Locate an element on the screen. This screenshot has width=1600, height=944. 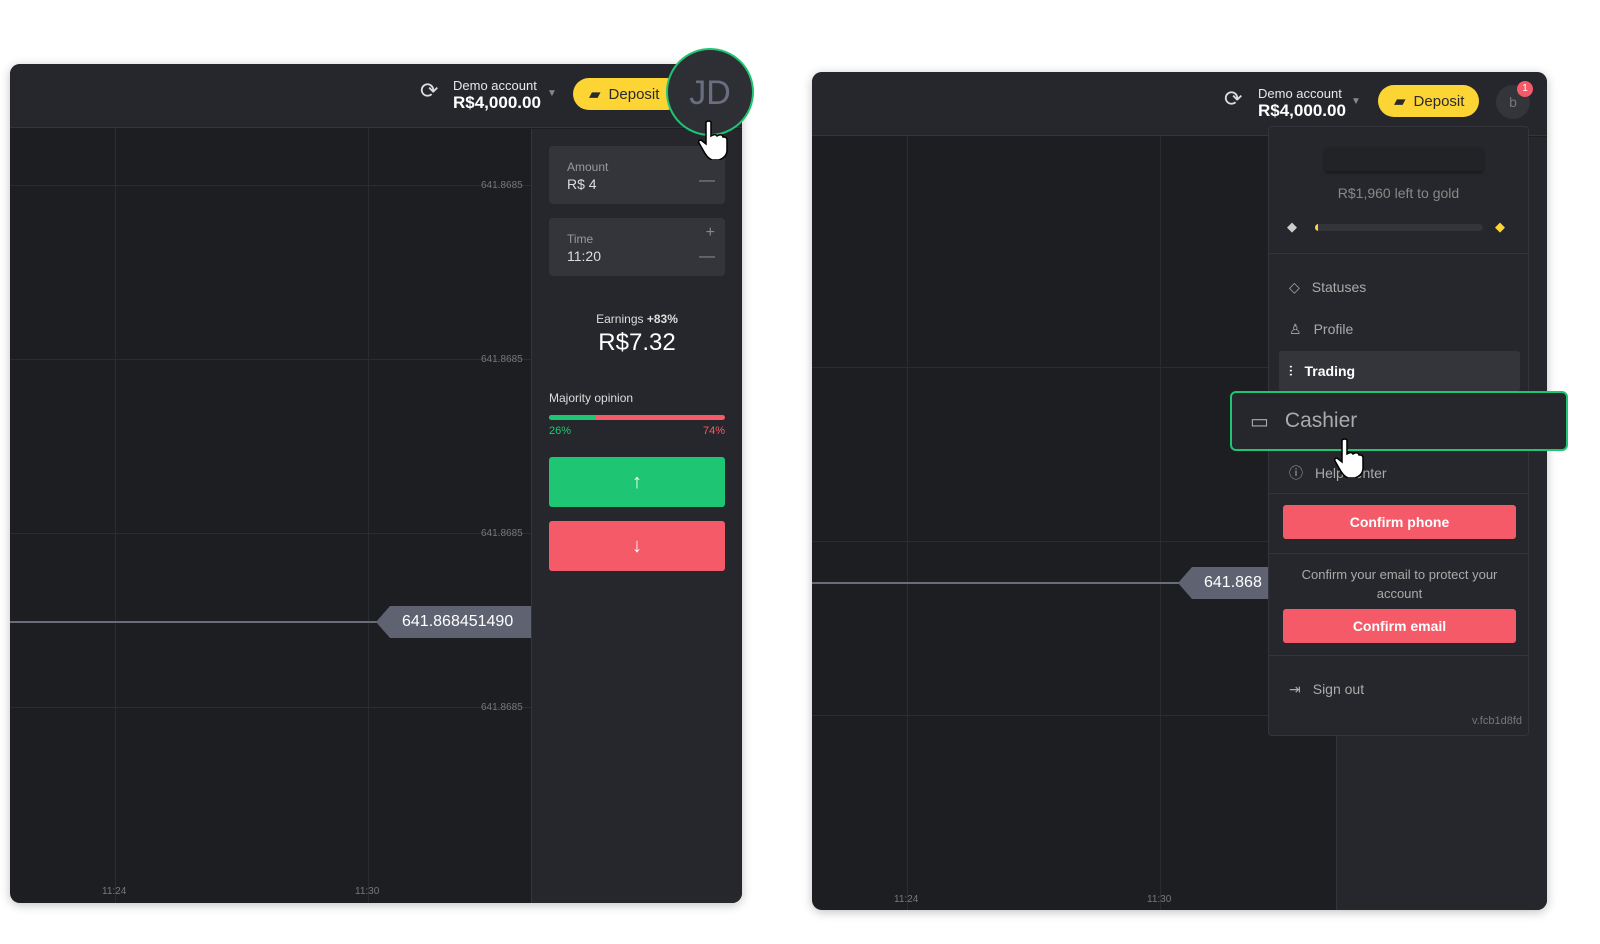
menu-item-trading: ⫶ Trading is located at coordinates (1399, 371).